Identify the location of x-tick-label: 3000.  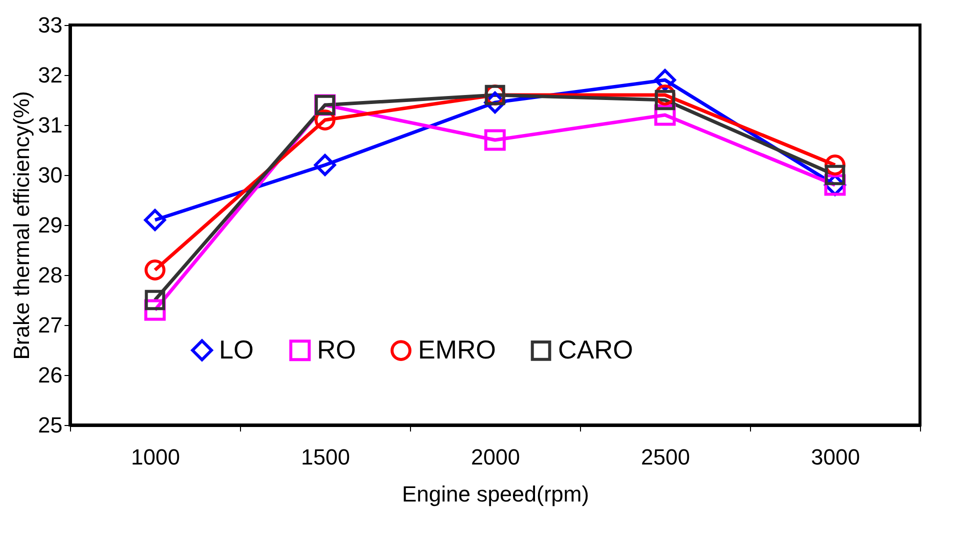
(835, 457).